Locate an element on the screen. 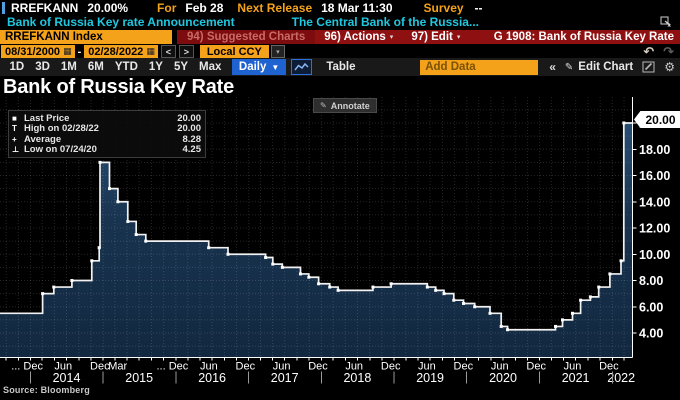 This screenshot has width=680, height=400. chart-id-title: G 1908: Bank of Russia Key Rate is located at coordinates (583, 37).